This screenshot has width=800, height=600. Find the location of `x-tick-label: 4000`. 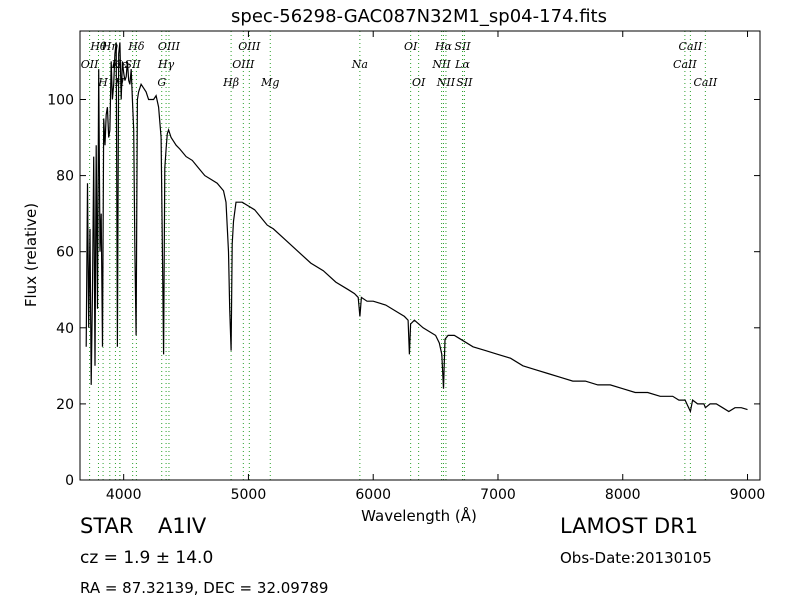

x-tick-label: 4000 is located at coordinates (124, 495).